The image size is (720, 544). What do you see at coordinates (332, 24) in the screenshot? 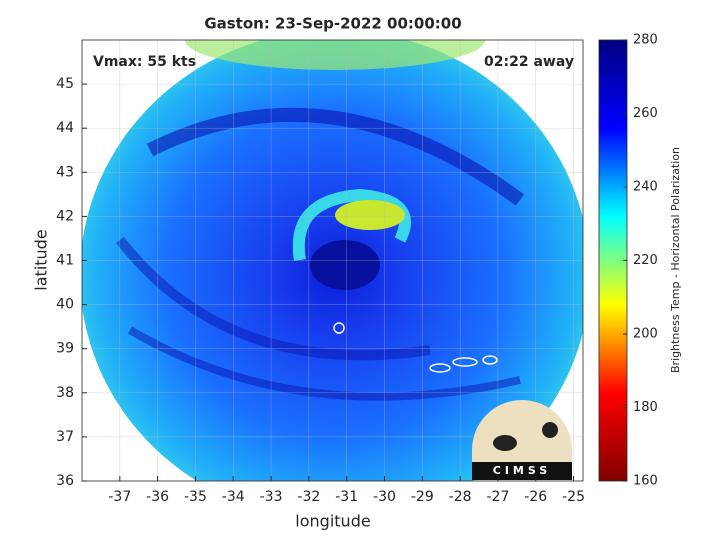
I see `chart-title: Gaston: 23-Sep-2022 00:00:00` at bounding box center [332, 24].